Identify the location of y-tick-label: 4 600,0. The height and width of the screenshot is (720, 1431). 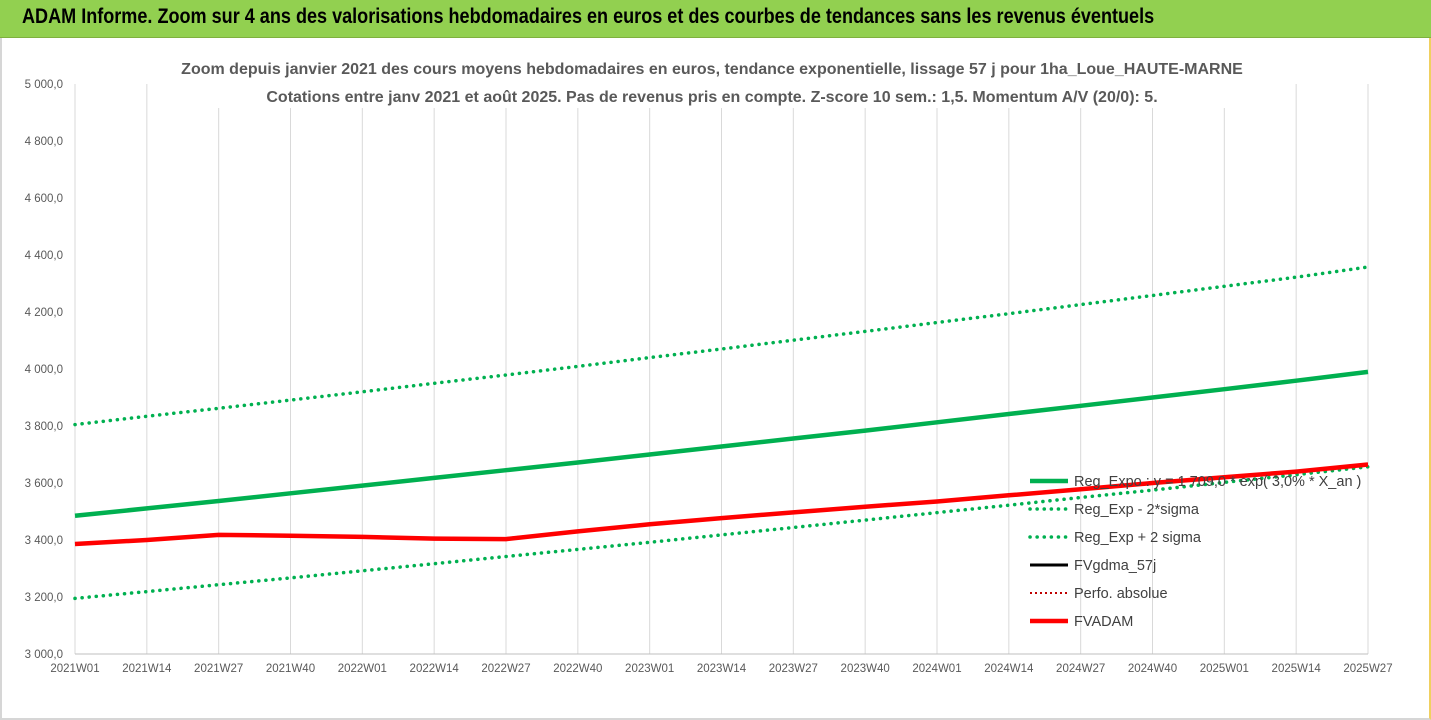
(44, 199).